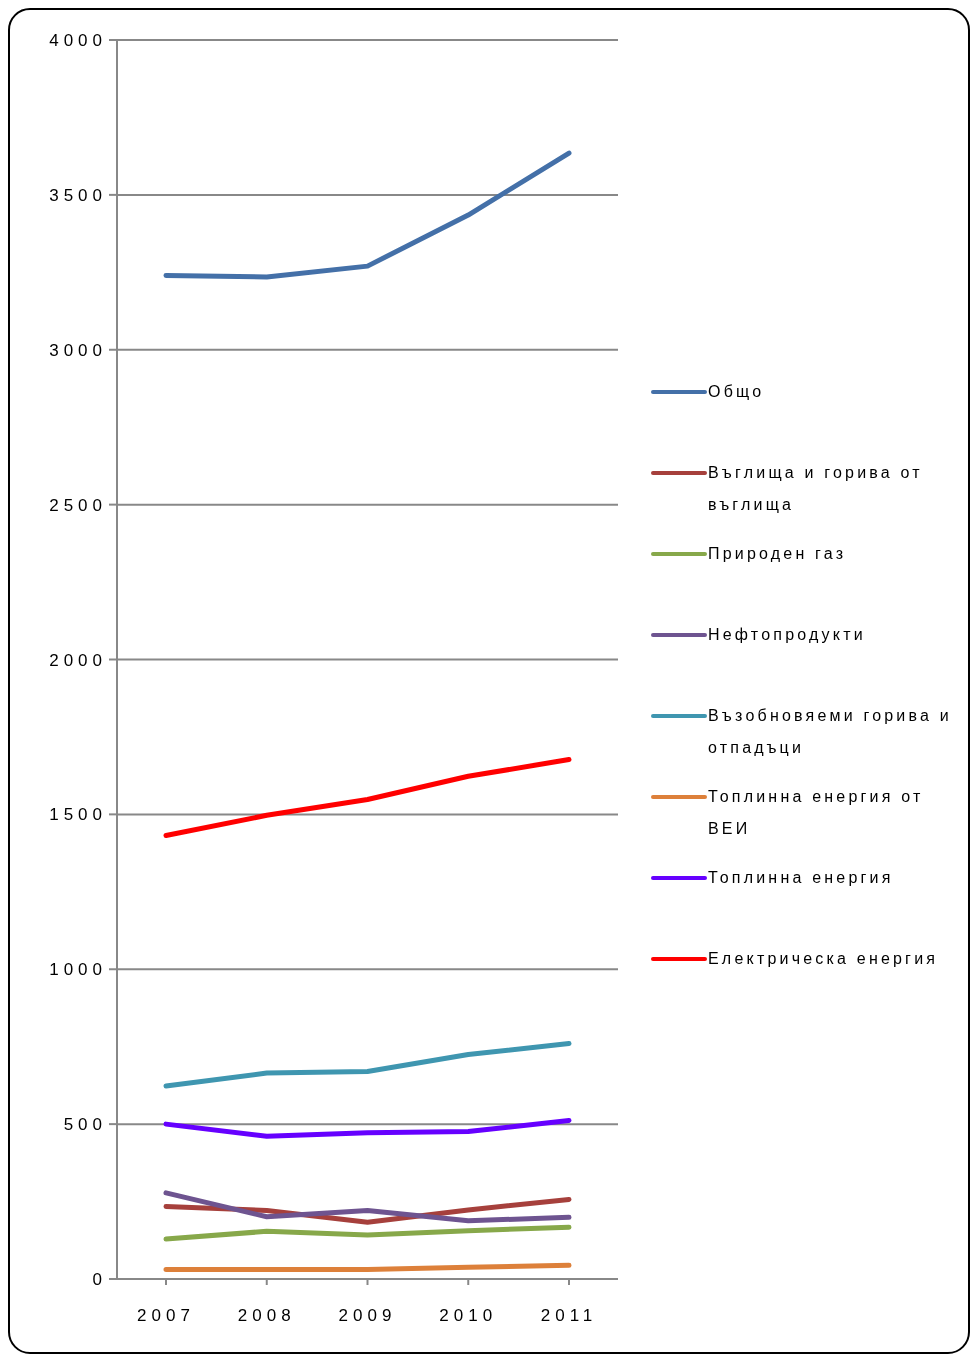 This screenshot has height=1362, width=978. I want to click on x-tick-label: 2010, so click(468, 1316).